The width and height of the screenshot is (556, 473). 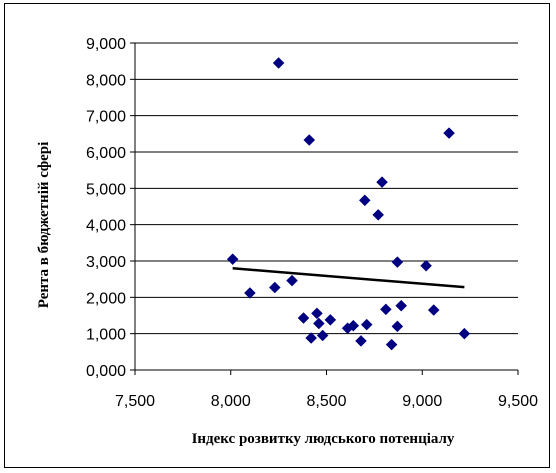 I want to click on y-tick-label: 2,000, so click(x=106, y=298).